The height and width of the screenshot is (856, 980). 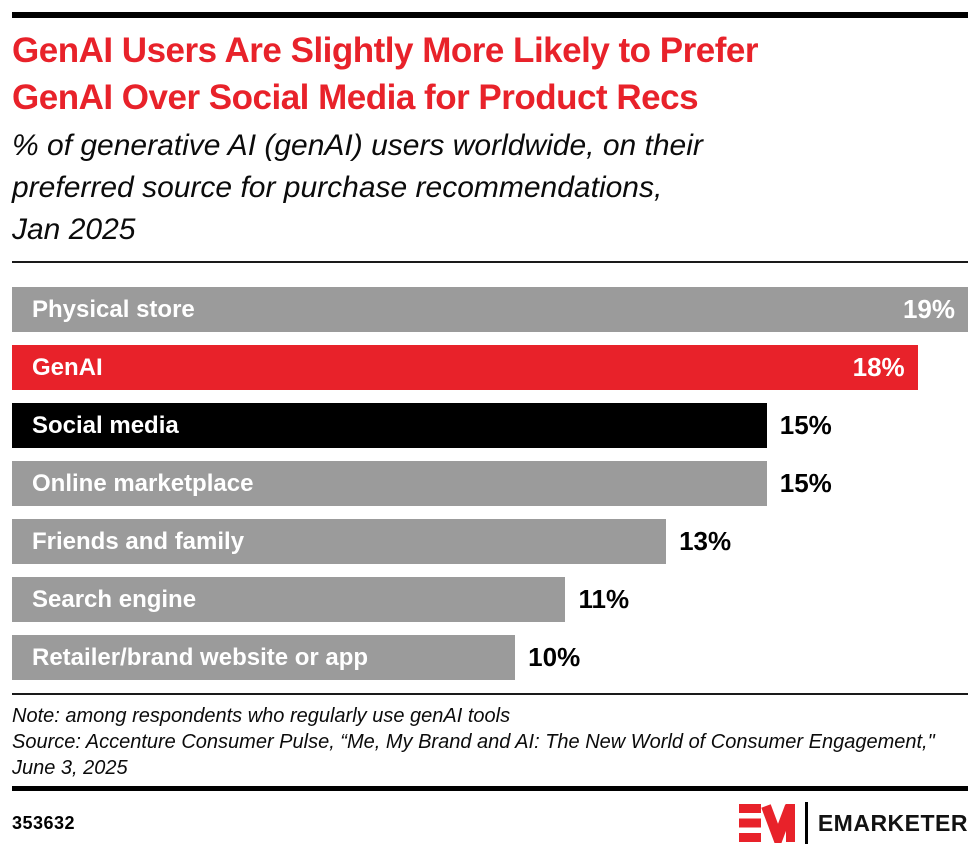 What do you see at coordinates (806, 823) in the screenshot?
I see `logo-divider` at bounding box center [806, 823].